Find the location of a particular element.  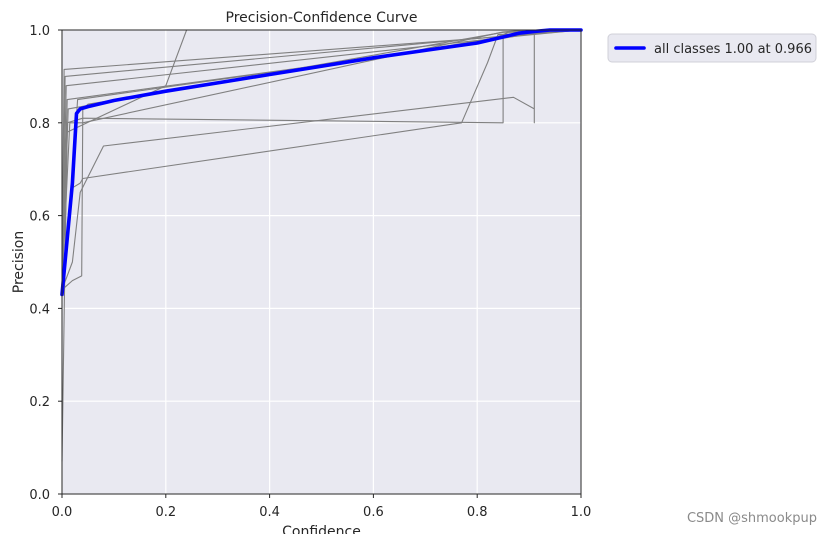

legend: all classes 1.00 at 0.966 is located at coordinates (712, 48).